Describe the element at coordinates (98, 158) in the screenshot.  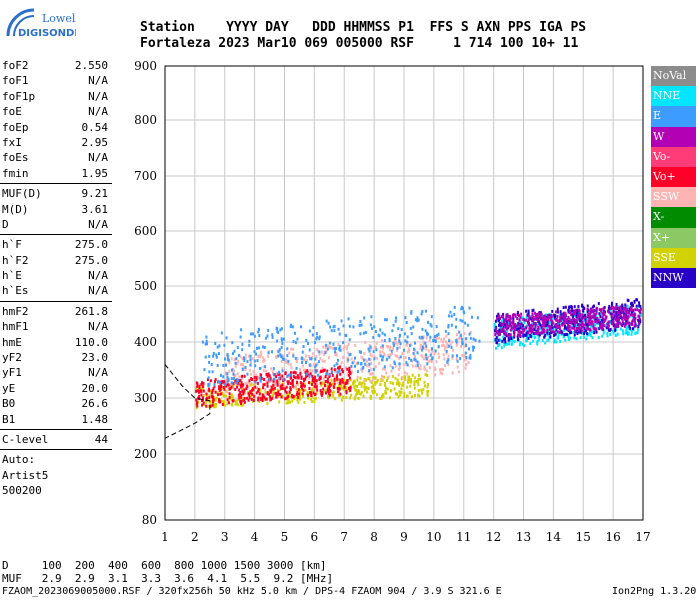
I see `param-value: N/A` at that location.